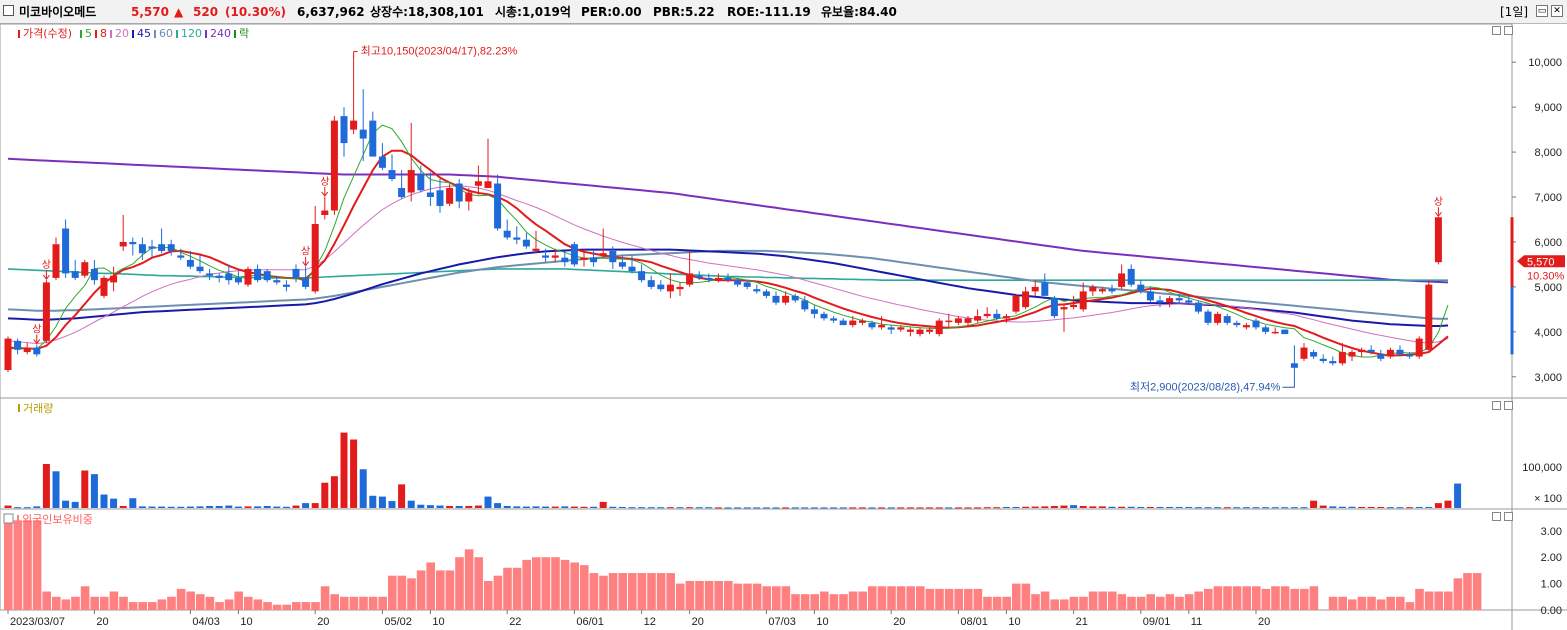 Image resolution: width=1567 pixels, height=630 pixels. I want to click on stock-name: 미코바이오메드, so click(58, 12).